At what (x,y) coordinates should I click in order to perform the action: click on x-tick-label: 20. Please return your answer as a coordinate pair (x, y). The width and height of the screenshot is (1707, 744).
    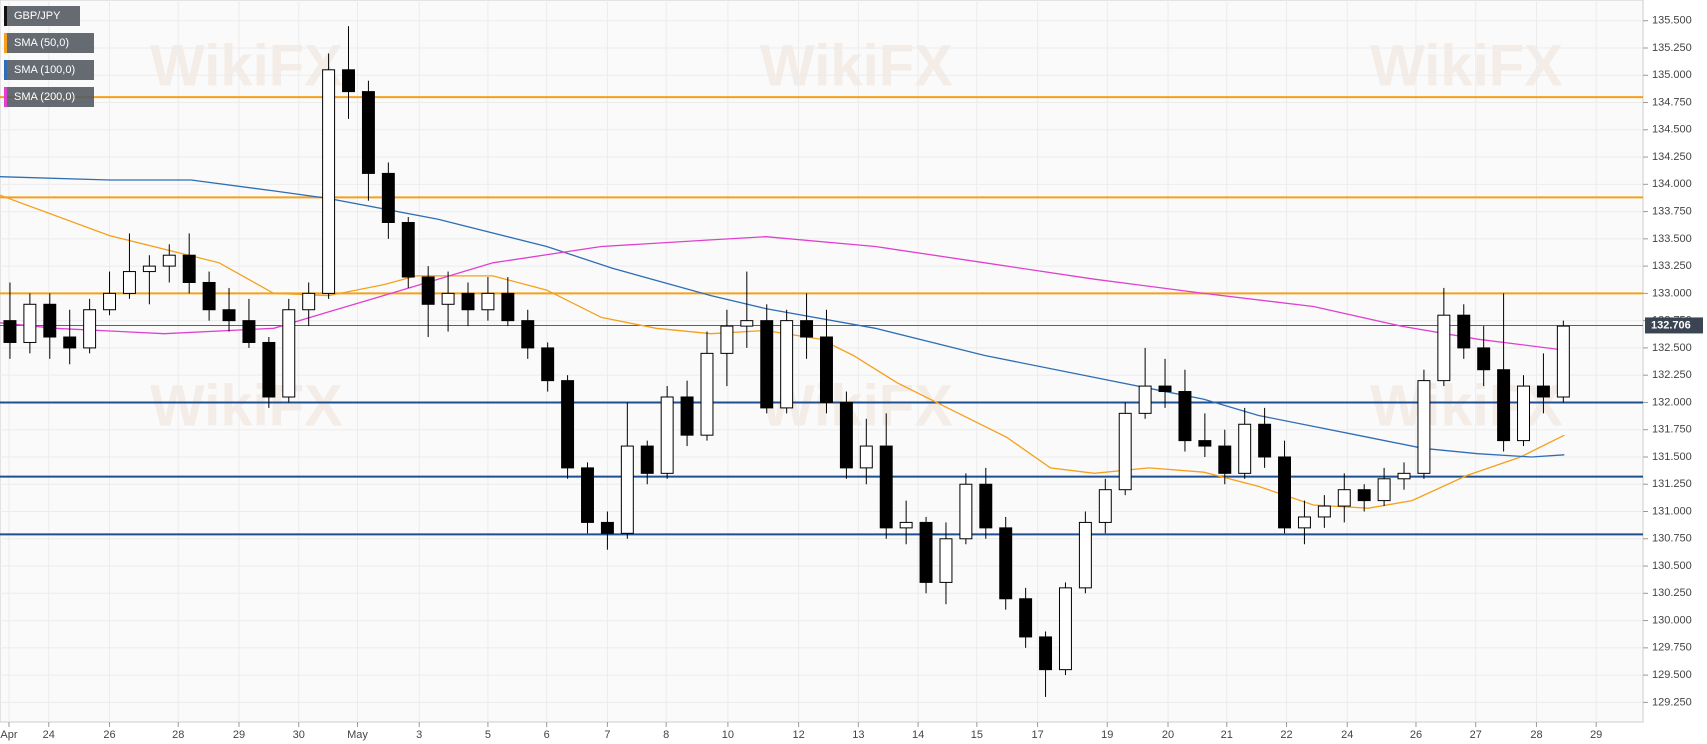
    Looking at the image, I should click on (1168, 735).